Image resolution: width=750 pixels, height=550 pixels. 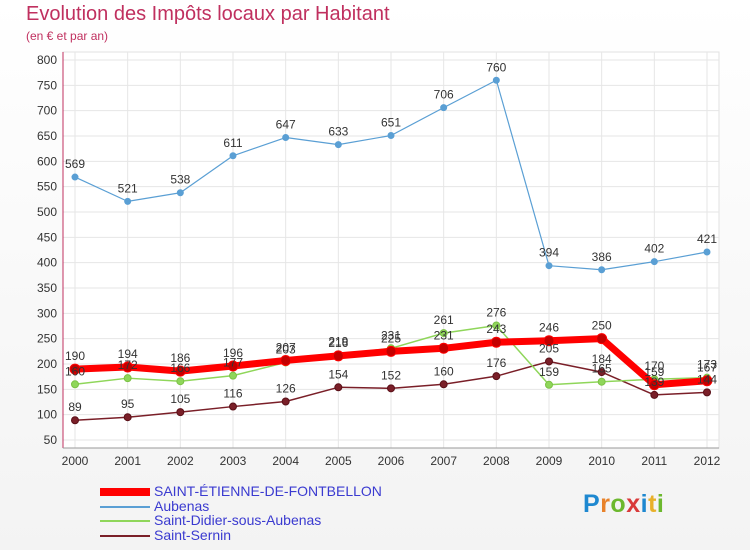 I want to click on data-label: 611, so click(x=232, y=143).